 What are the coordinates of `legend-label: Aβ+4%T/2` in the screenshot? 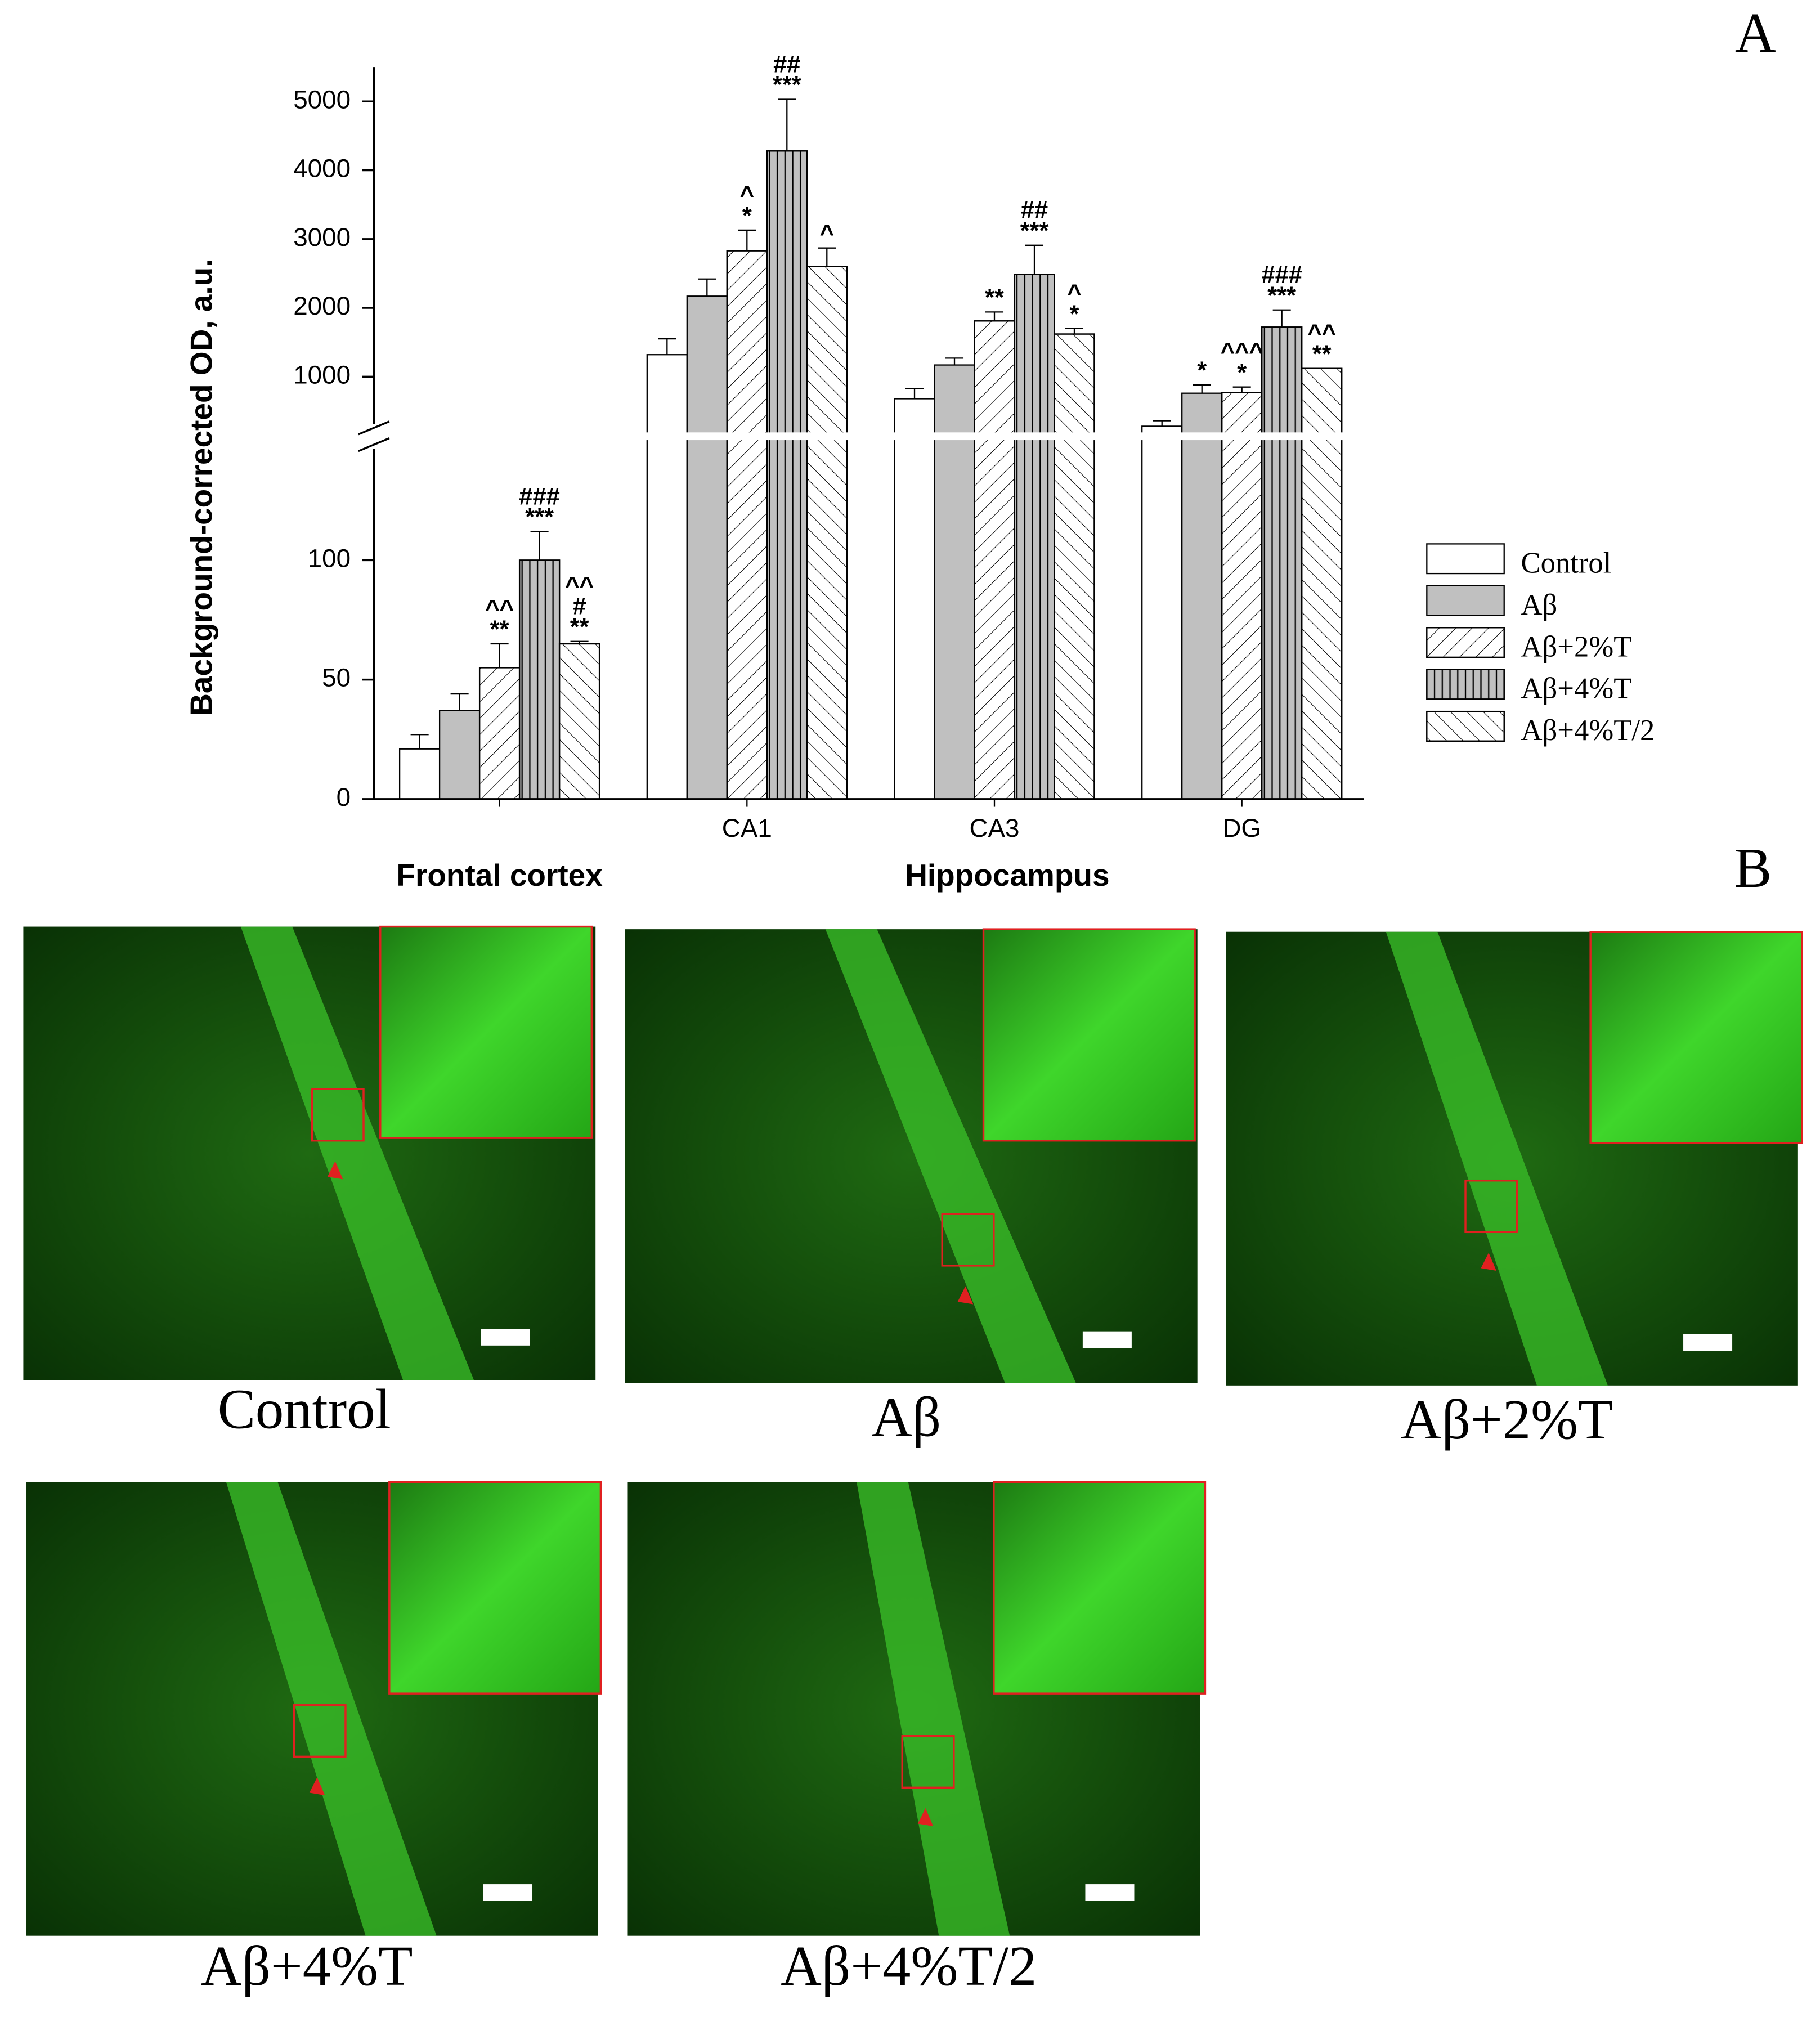 It's located at (1588, 730).